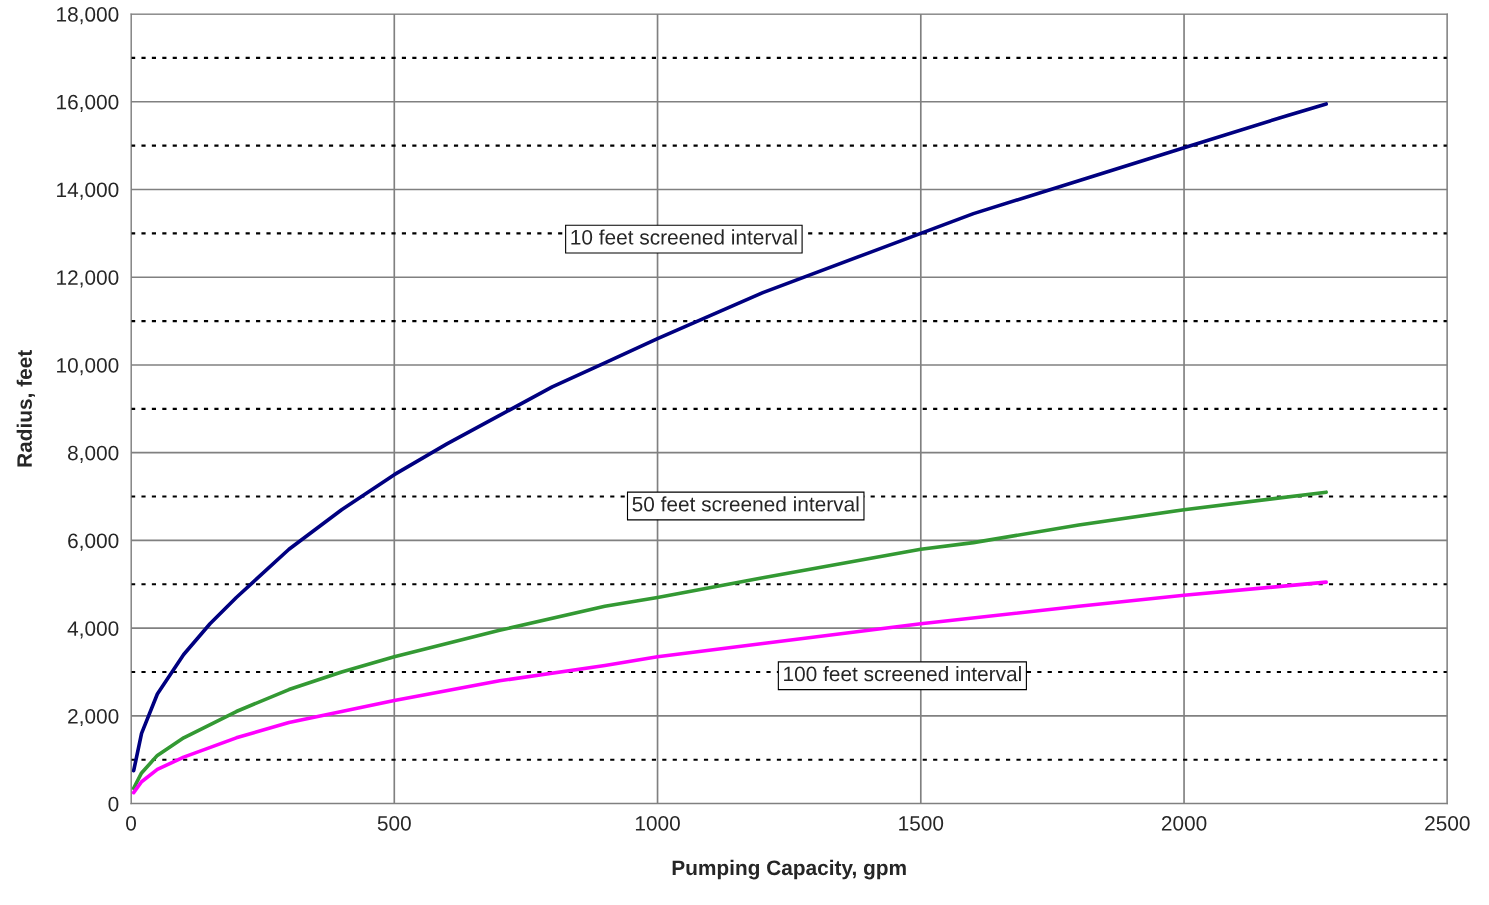 This screenshot has height=905, width=1489. What do you see at coordinates (131, 823) in the screenshot?
I see `x-tick-label: 0` at bounding box center [131, 823].